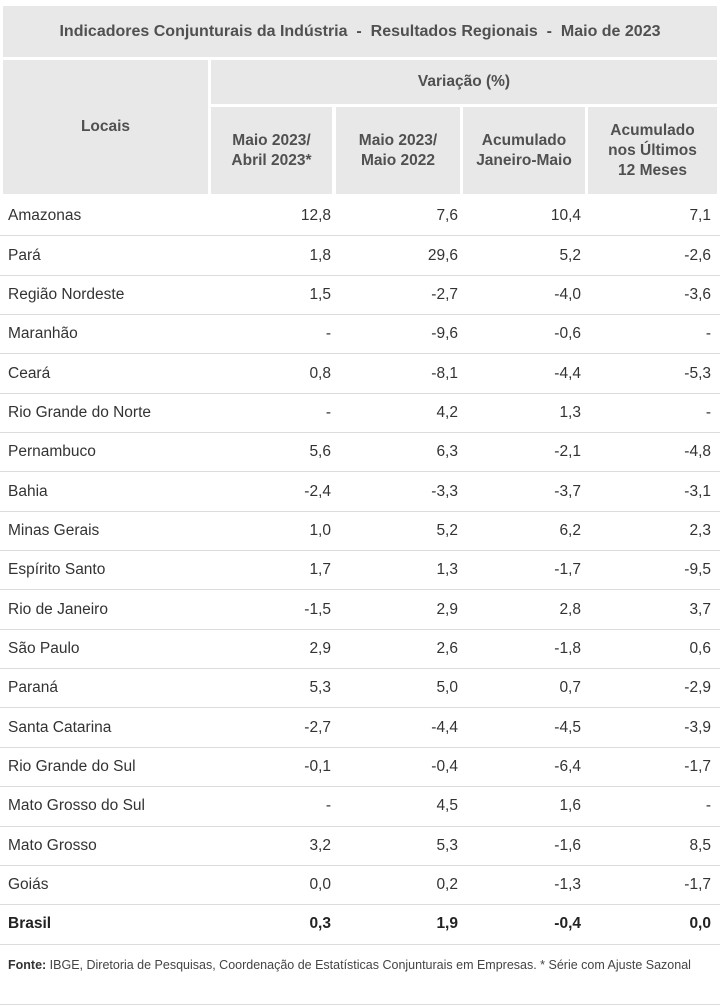 This screenshot has width=720, height=1008. What do you see at coordinates (697, 255) in the screenshot?
I see `row-value-col4: -2,6` at bounding box center [697, 255].